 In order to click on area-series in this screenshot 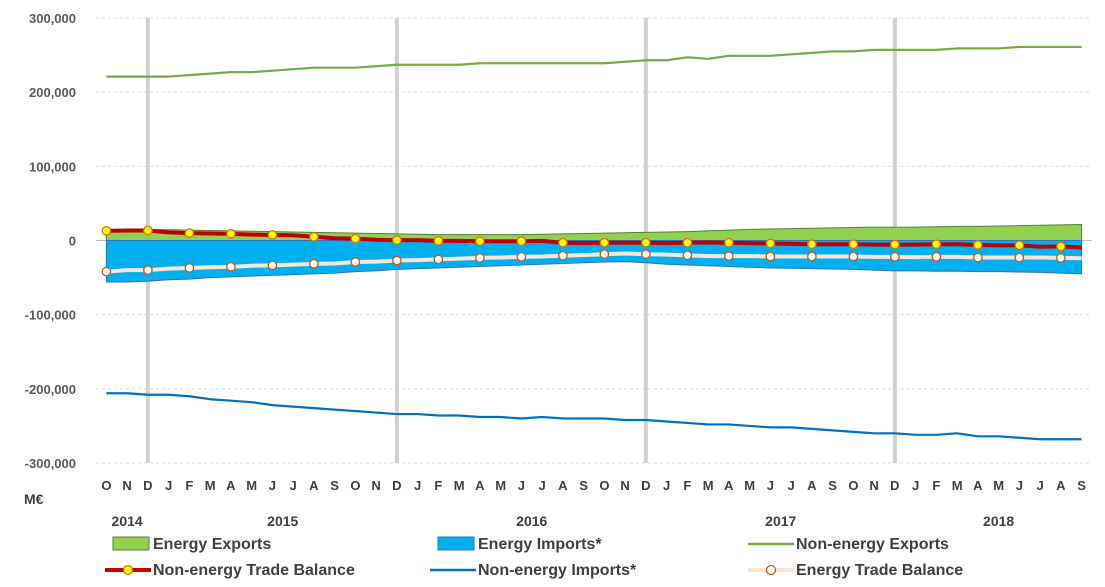, I will do `click(594, 253)`.